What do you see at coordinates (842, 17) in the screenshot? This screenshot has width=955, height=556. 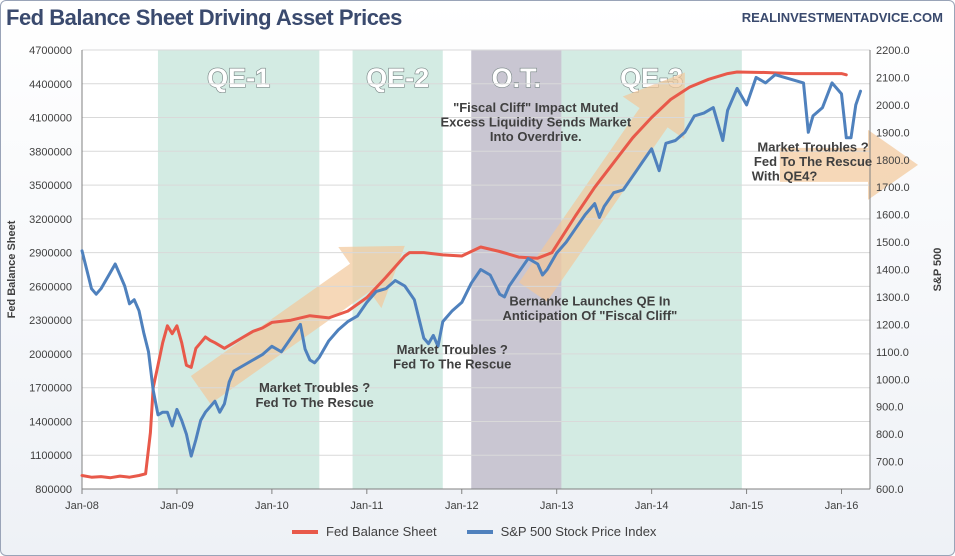 I see `source-label: REALINVESTMENTADVICE.COM` at bounding box center [842, 17].